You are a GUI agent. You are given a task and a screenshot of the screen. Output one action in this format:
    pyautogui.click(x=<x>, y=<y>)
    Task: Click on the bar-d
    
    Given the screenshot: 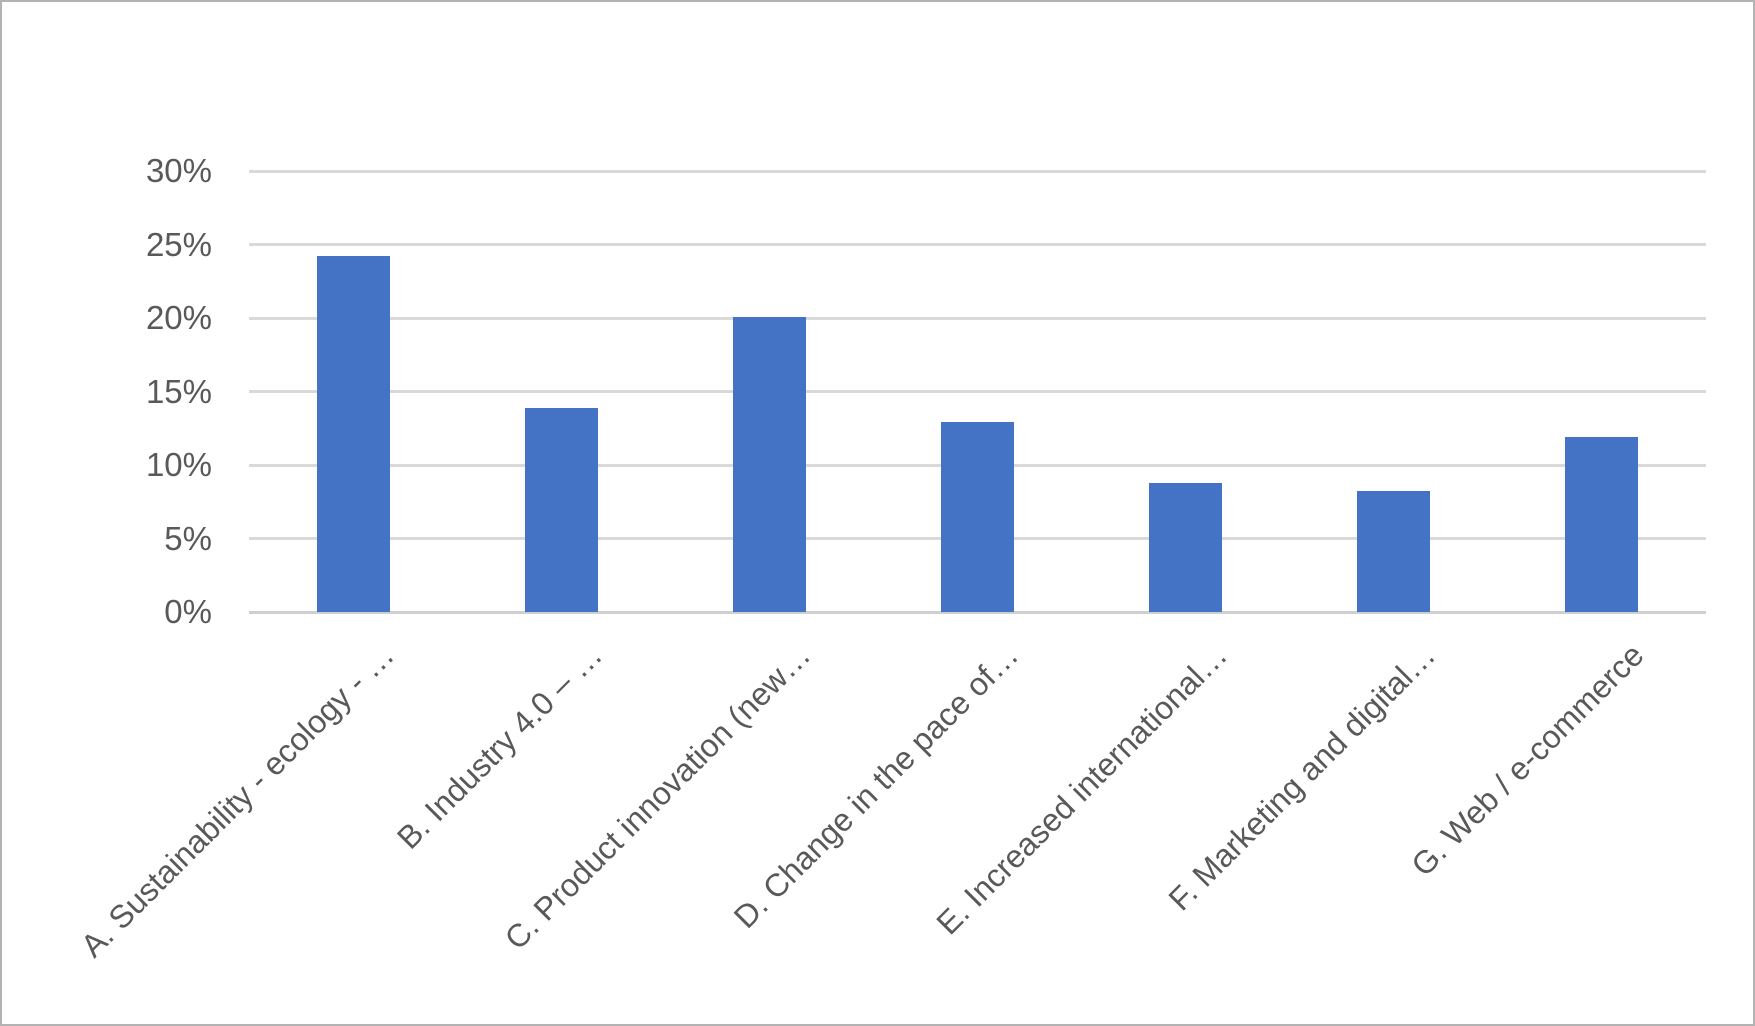 What is the action you would take?
    pyautogui.click(x=977, y=517)
    